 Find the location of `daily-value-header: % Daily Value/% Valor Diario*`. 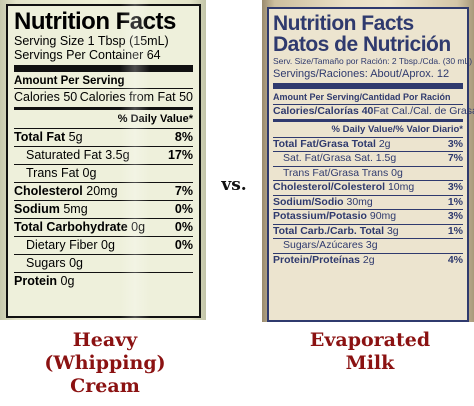

daily-value-header: % Daily Value/% Valor Diario* is located at coordinates (397, 129).